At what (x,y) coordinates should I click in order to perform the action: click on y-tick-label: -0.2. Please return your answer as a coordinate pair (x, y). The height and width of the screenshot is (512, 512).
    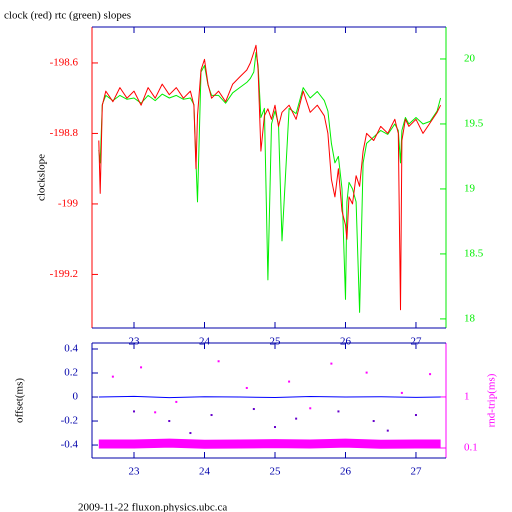
    Looking at the image, I should click on (69, 421).